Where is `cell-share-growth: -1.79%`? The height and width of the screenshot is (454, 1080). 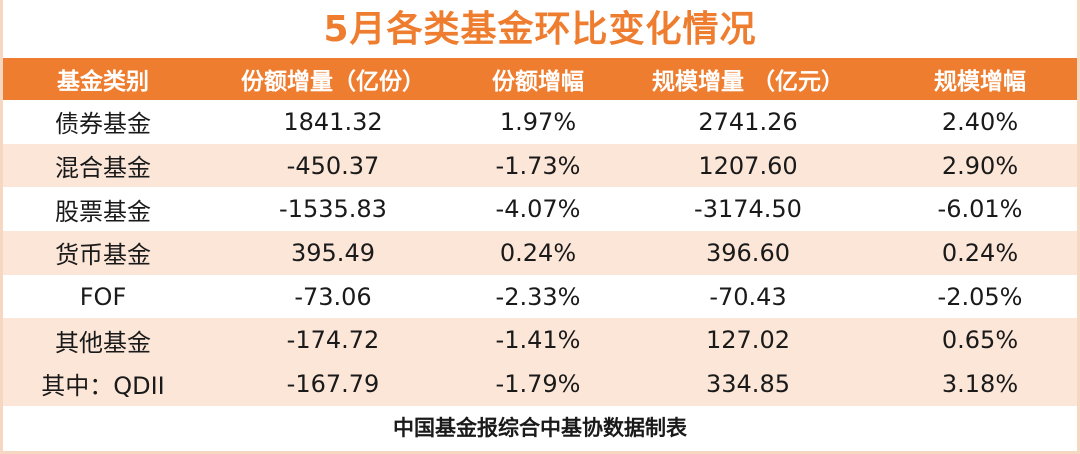 cell-share-growth: -1.79% is located at coordinates (538, 383).